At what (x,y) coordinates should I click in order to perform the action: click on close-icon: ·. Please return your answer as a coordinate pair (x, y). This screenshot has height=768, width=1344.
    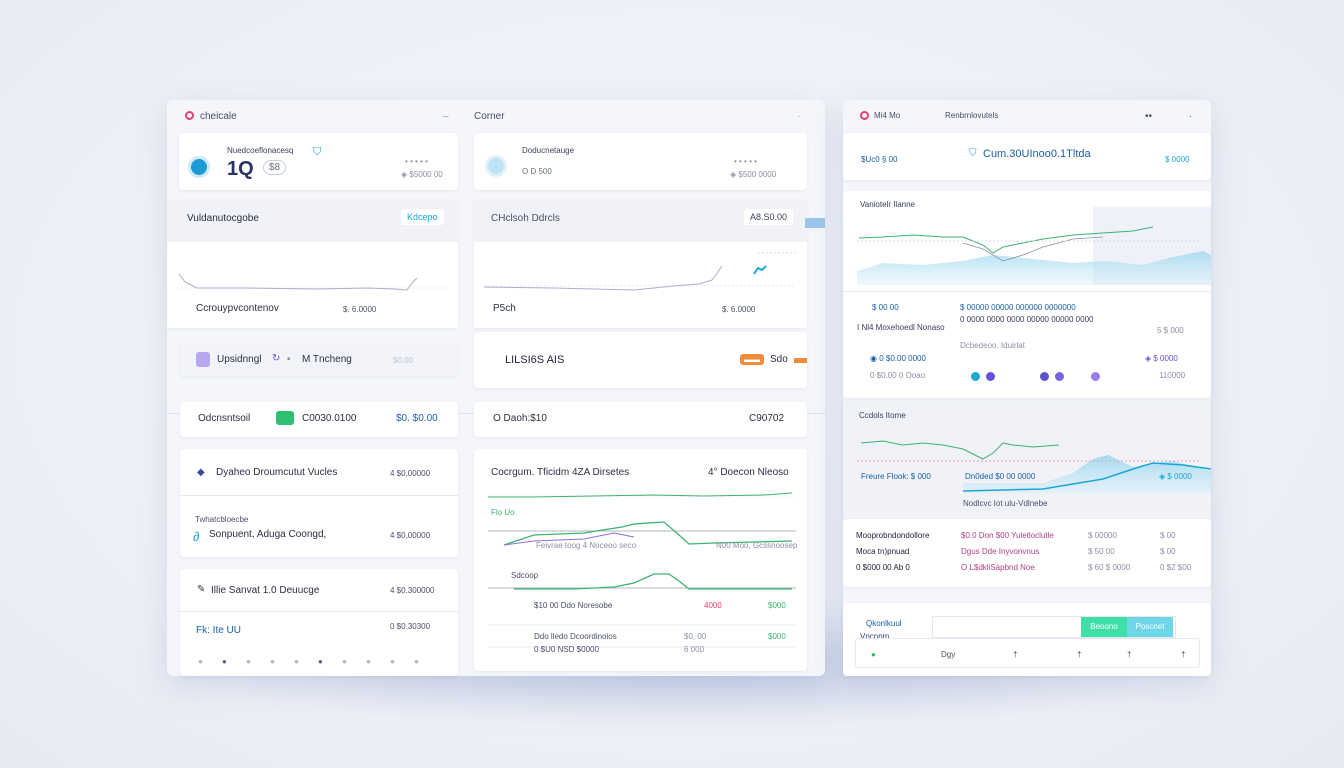
    Looking at the image, I should click on (1191, 116).